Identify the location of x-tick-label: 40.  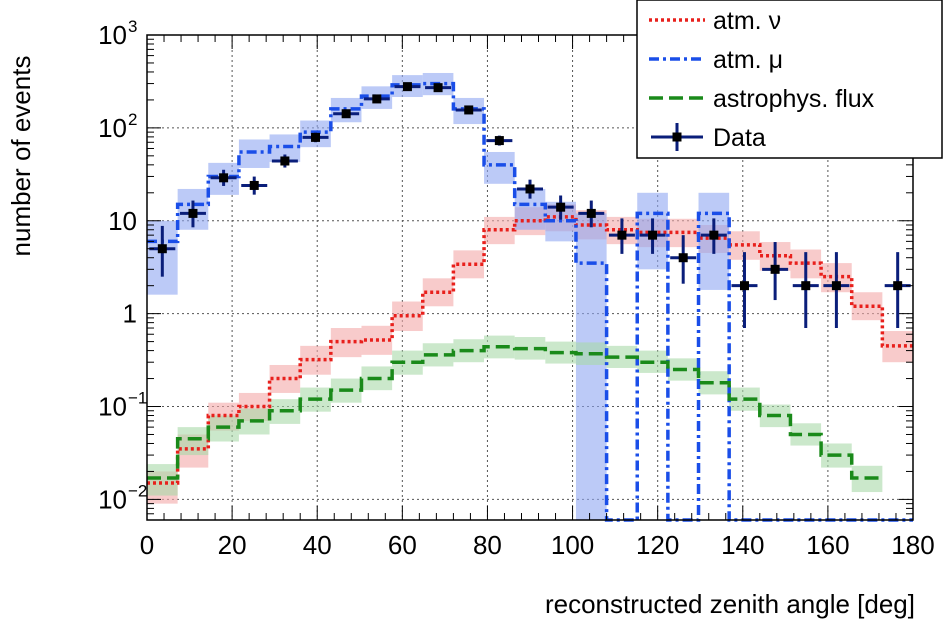
(317, 545).